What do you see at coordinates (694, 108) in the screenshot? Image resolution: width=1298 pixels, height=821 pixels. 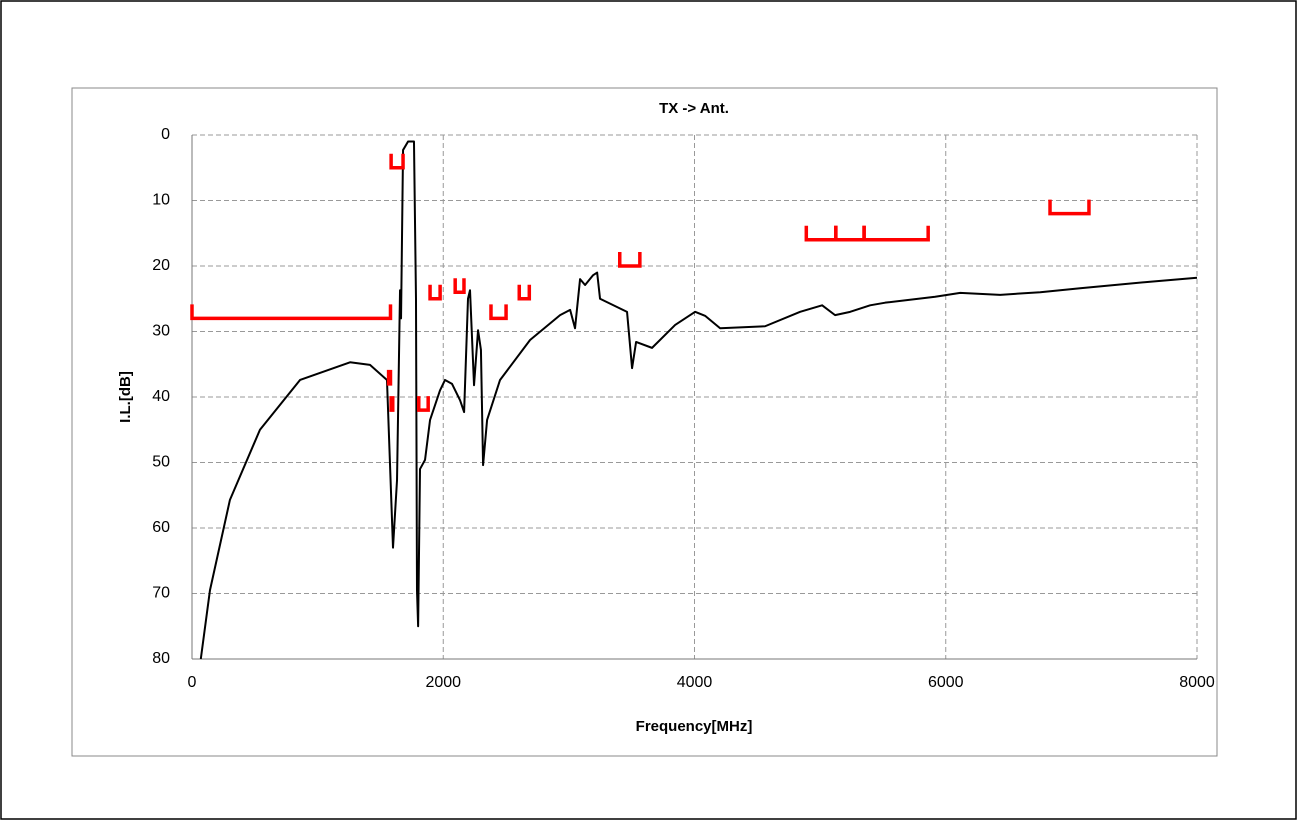 I see `chart-title: TX -> Ant.` at bounding box center [694, 108].